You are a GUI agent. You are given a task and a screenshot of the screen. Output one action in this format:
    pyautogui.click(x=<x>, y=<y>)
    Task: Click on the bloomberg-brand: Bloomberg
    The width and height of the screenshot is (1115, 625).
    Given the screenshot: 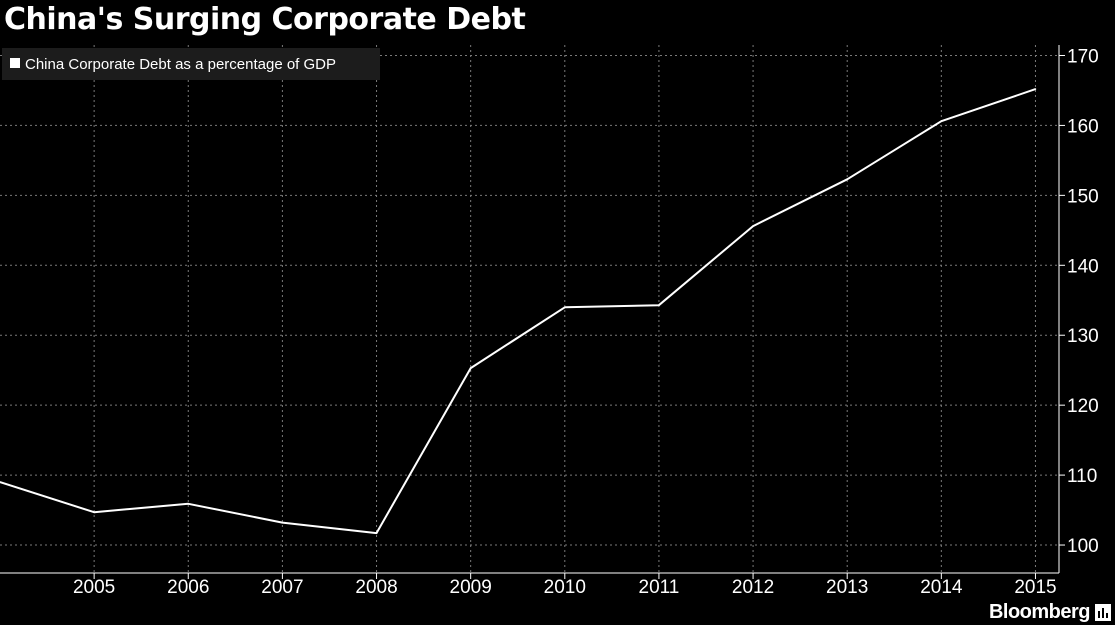 What is the action you would take?
    pyautogui.click(x=1050, y=612)
    